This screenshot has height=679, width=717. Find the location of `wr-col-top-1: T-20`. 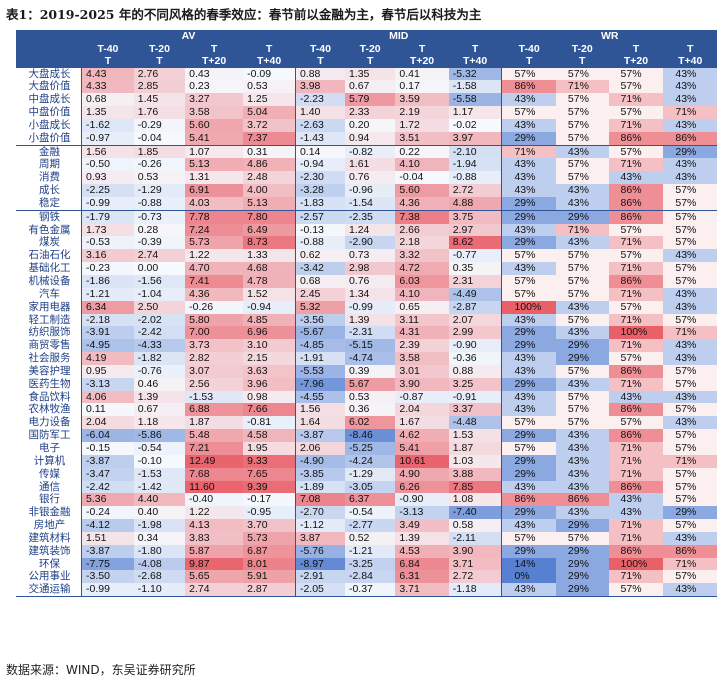

wr-col-top-1: T-20 is located at coordinates (582, 48).